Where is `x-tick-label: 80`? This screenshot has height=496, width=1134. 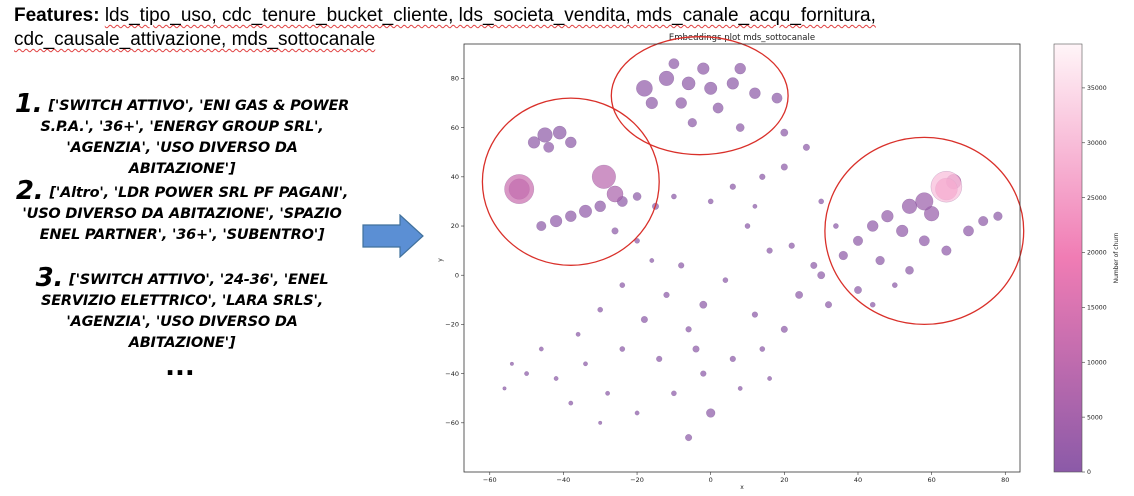
x-tick-label: 80 is located at coordinates (1005, 480).